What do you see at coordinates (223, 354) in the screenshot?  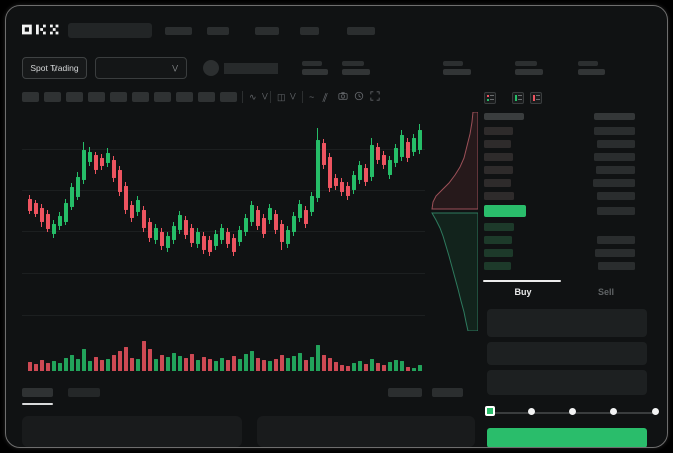 I see `volume-bars` at bounding box center [223, 354].